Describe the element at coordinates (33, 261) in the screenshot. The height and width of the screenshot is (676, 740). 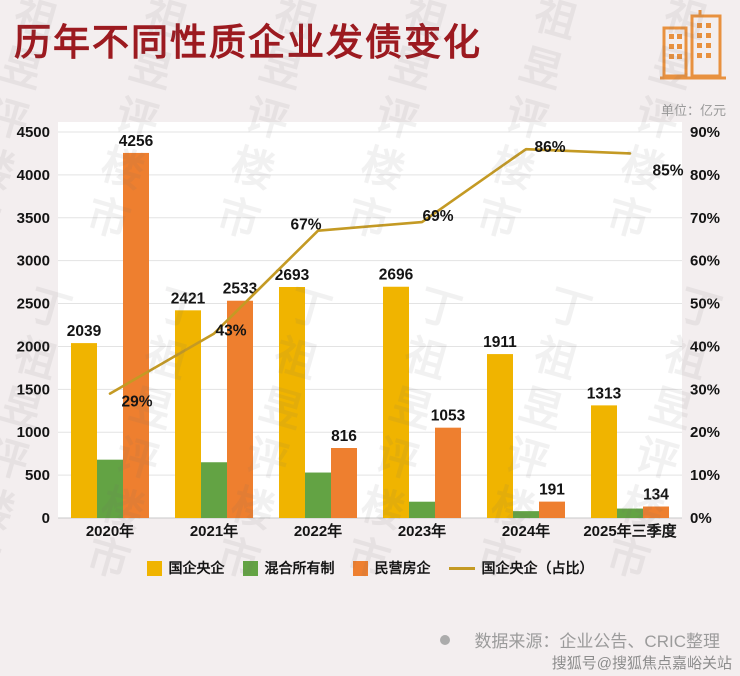
I see `axis-tick-label-left: 3000` at that location.